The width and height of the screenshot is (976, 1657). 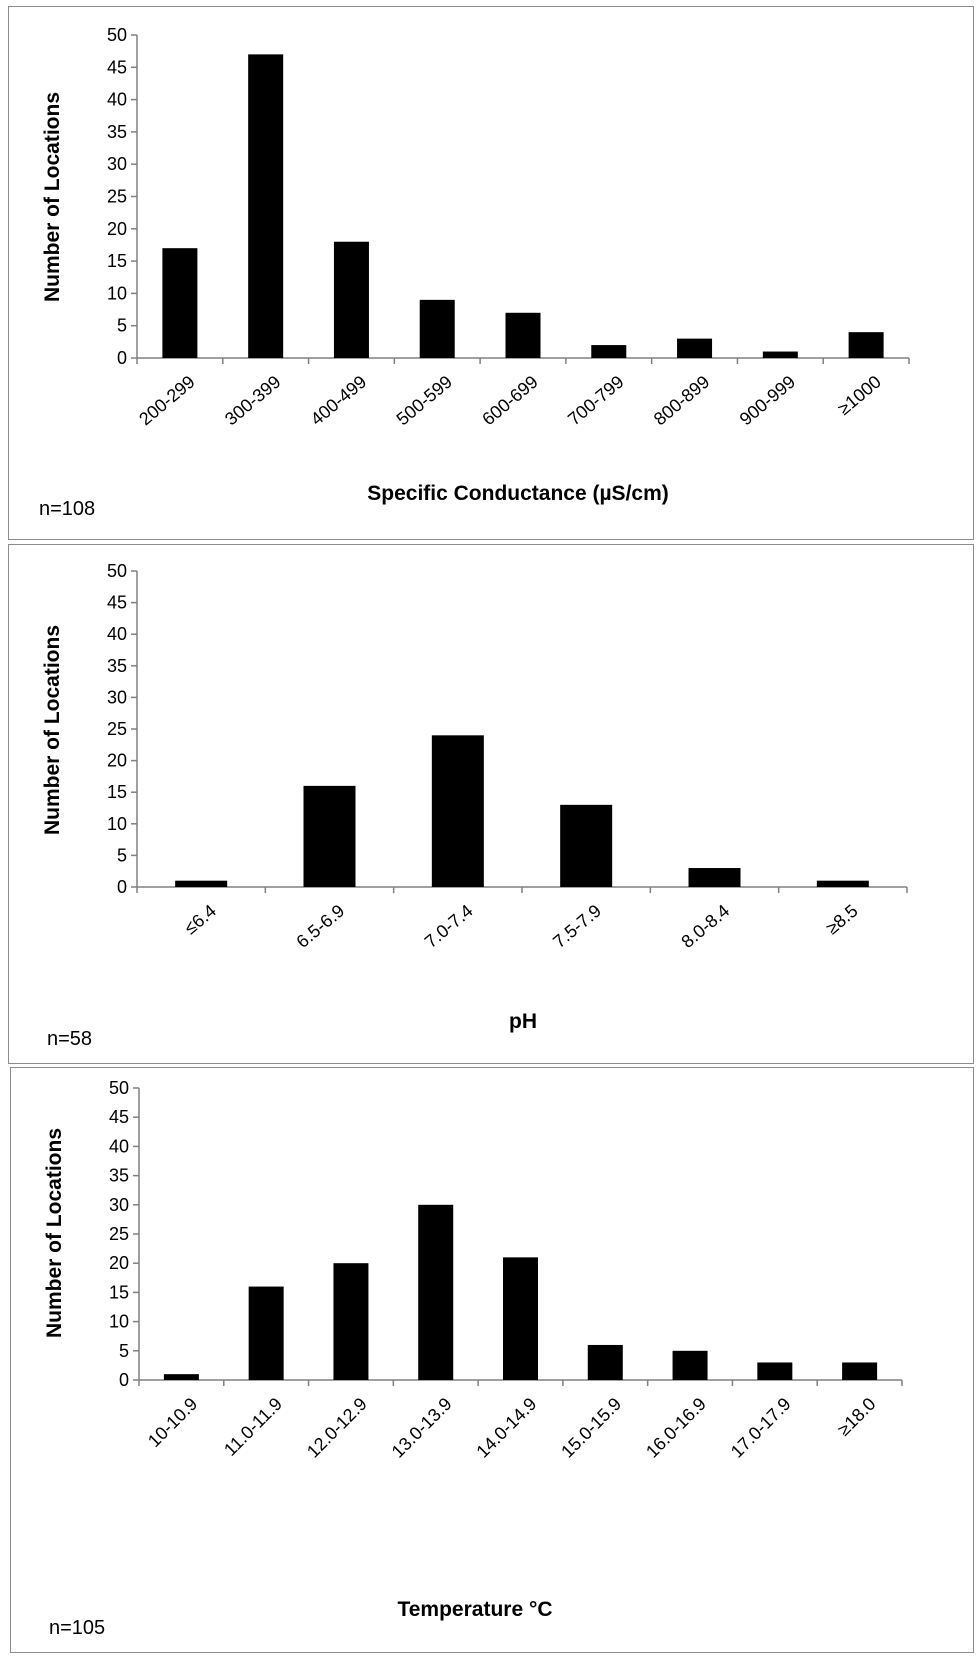 I want to click on x-tick-label: 12.0-12.9, so click(x=337, y=1428).